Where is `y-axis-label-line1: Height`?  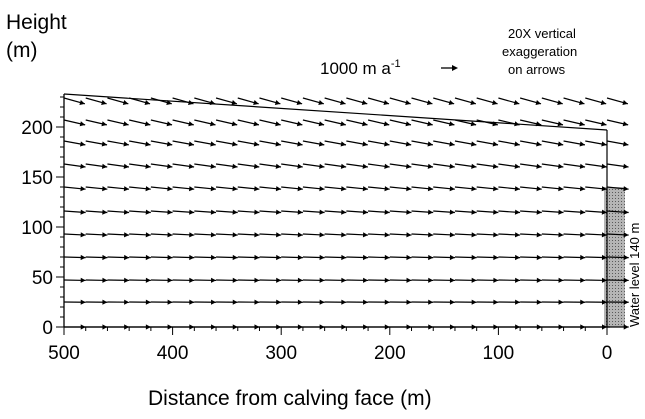
y-axis-label-line1: Height is located at coordinates (36, 22).